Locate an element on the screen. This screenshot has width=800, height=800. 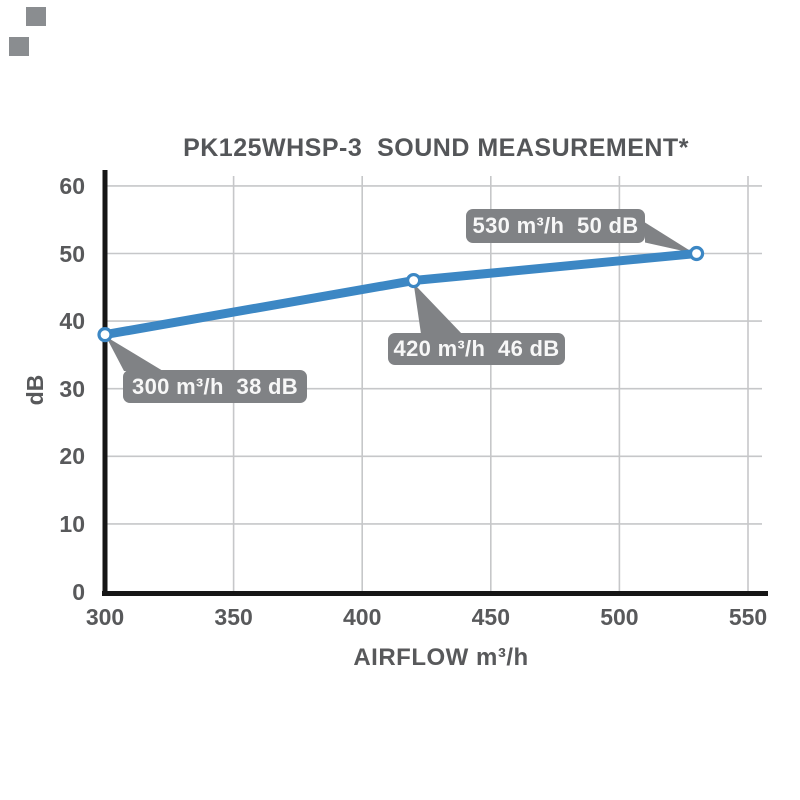
x-tick-label: 300 is located at coordinates (105, 617).